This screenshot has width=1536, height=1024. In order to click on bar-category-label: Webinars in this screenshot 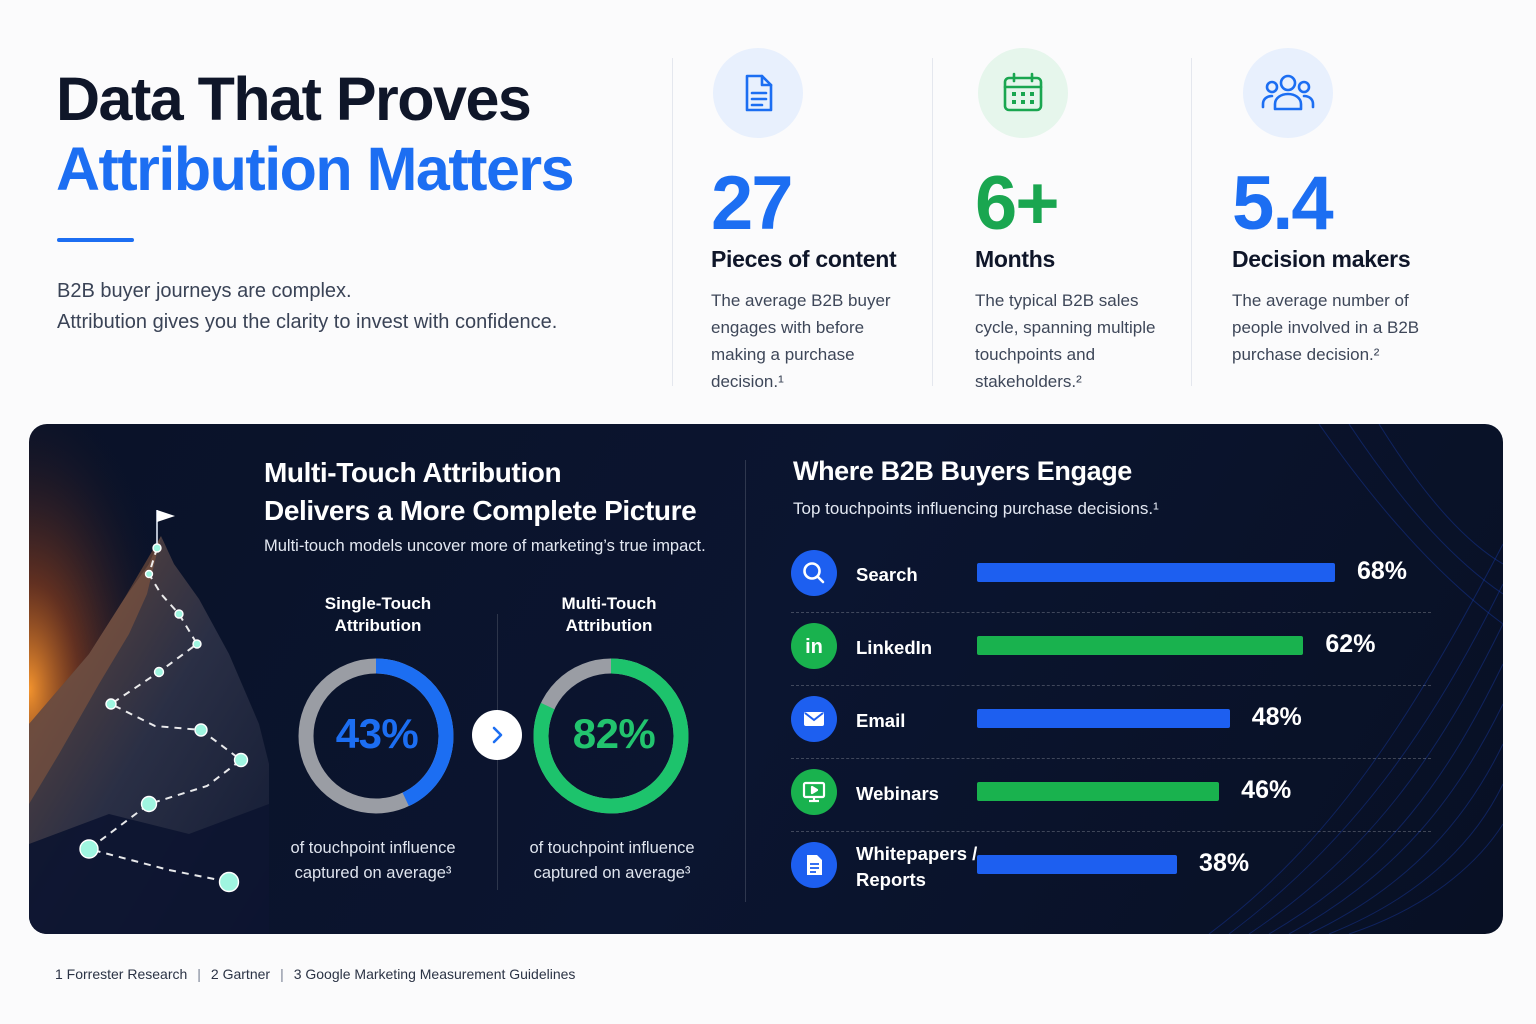, I will do `click(897, 794)`.